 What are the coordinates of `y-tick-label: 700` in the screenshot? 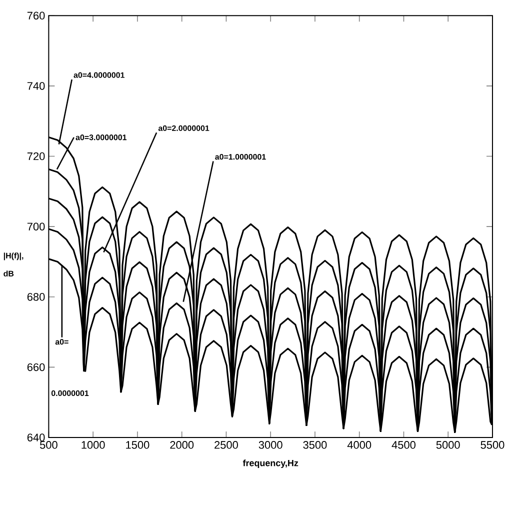 It's located at (36, 226).